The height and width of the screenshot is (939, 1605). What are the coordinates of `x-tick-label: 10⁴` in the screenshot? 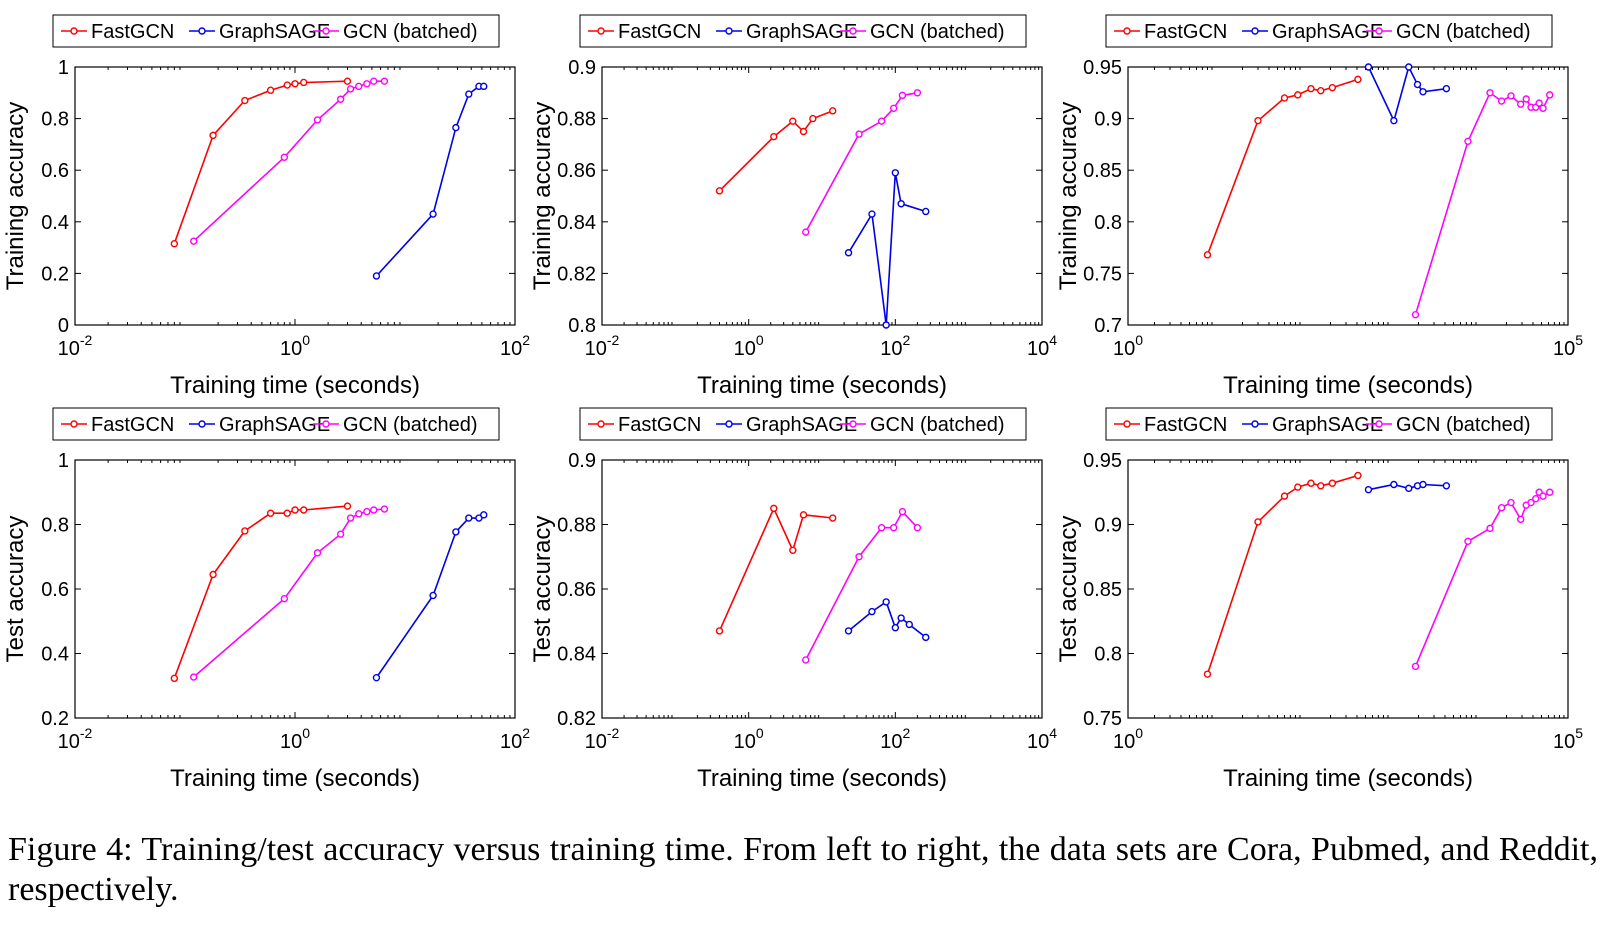 It's located at (1042, 346).